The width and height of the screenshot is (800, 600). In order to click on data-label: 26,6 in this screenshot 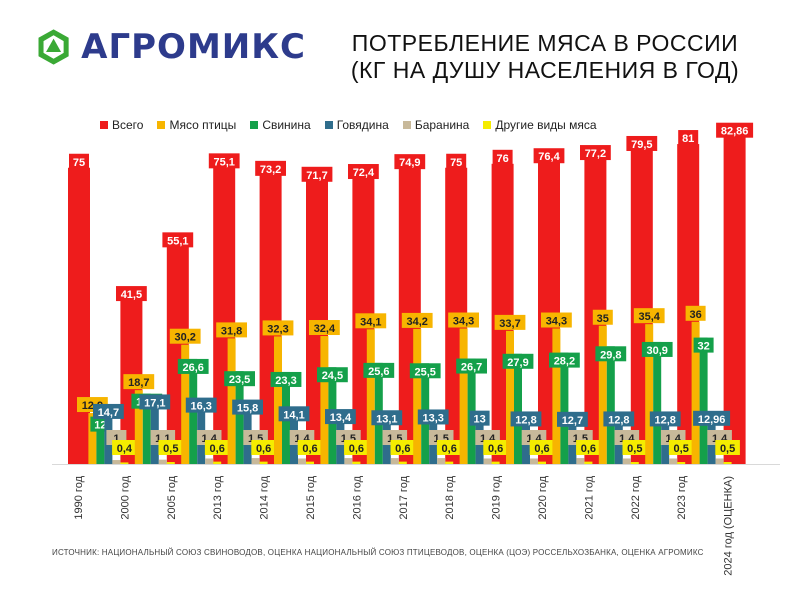, I will do `click(192, 368)`.